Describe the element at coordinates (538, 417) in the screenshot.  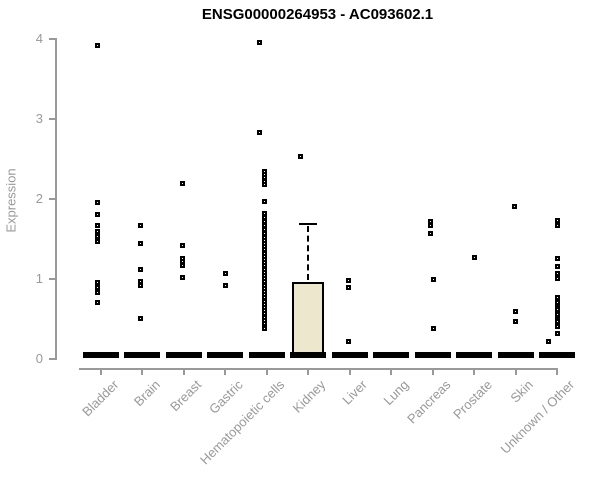
I see `x-category-label: Unknown / Other` at that location.